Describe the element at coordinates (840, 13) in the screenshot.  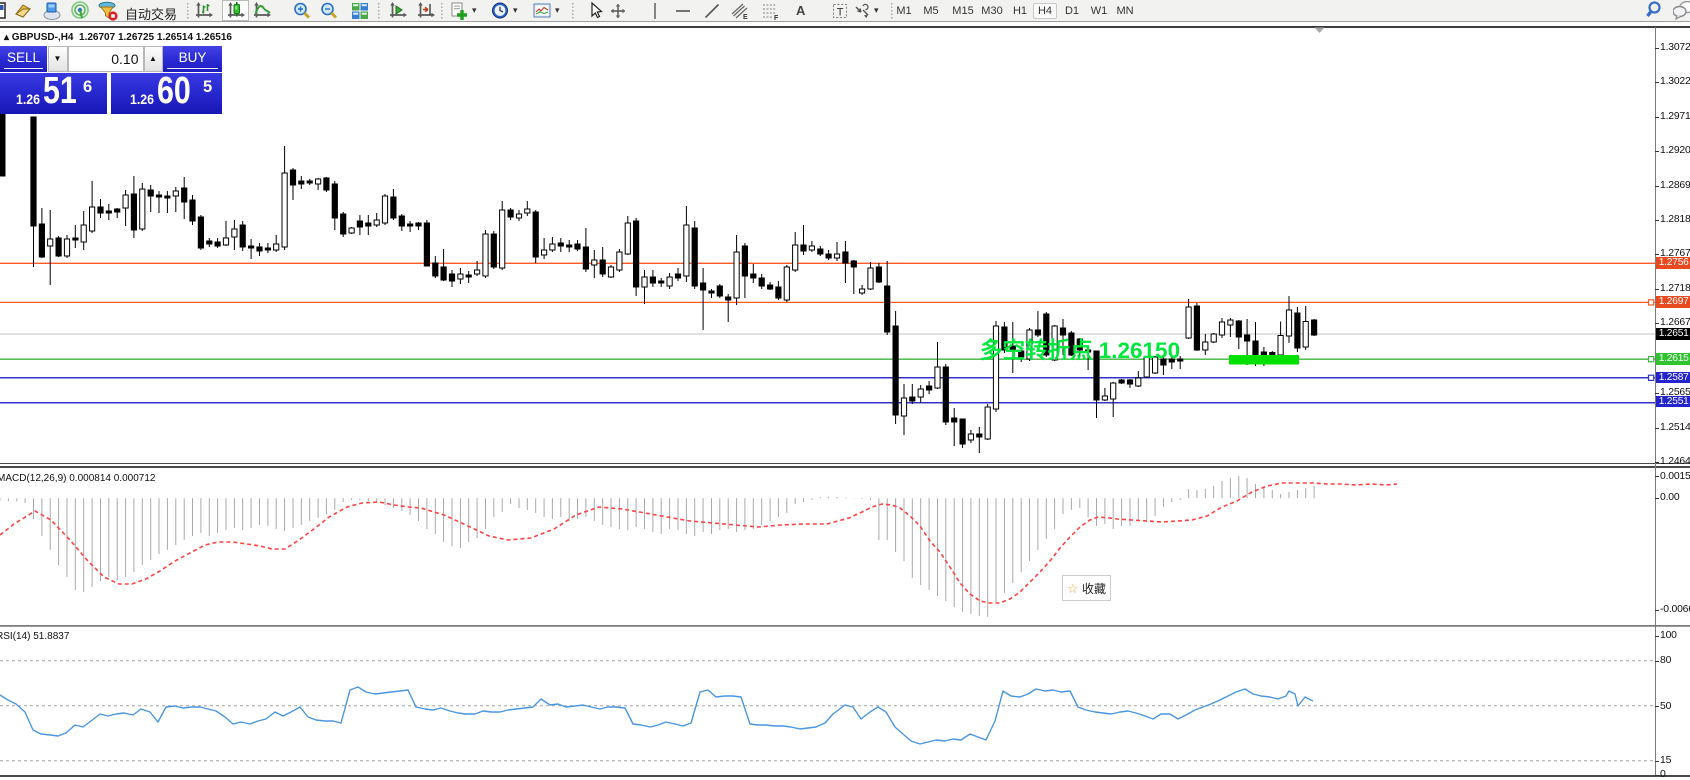
I see `svg-text: T` at that location.